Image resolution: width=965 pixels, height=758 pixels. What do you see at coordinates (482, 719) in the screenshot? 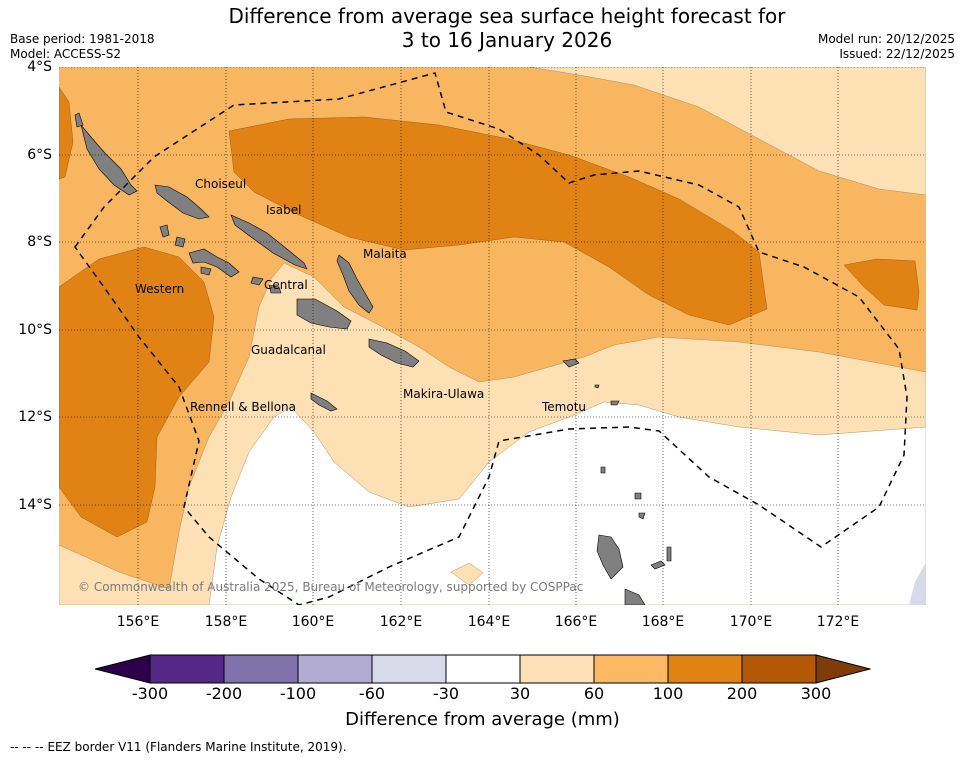
I see `colorbar-title: Difference from average (mm)` at bounding box center [482, 719].